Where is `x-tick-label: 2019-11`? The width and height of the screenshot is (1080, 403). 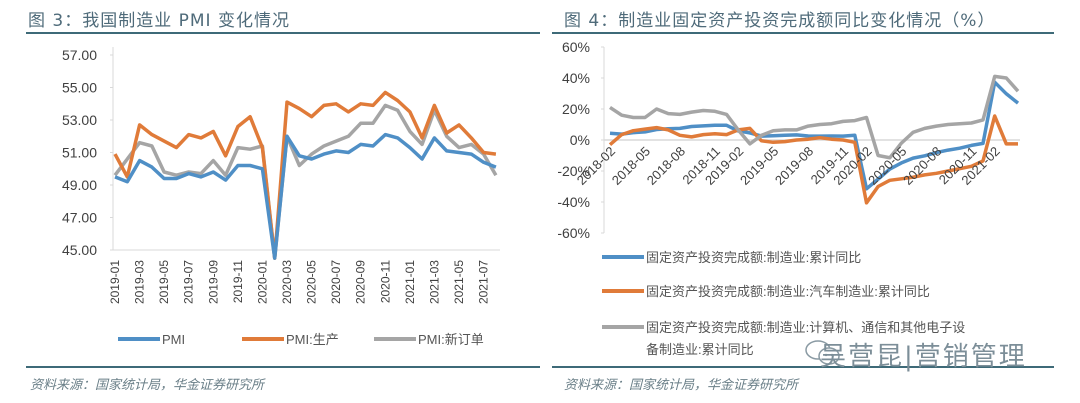 x-tick-label: 2019-11 is located at coordinates (238, 281).